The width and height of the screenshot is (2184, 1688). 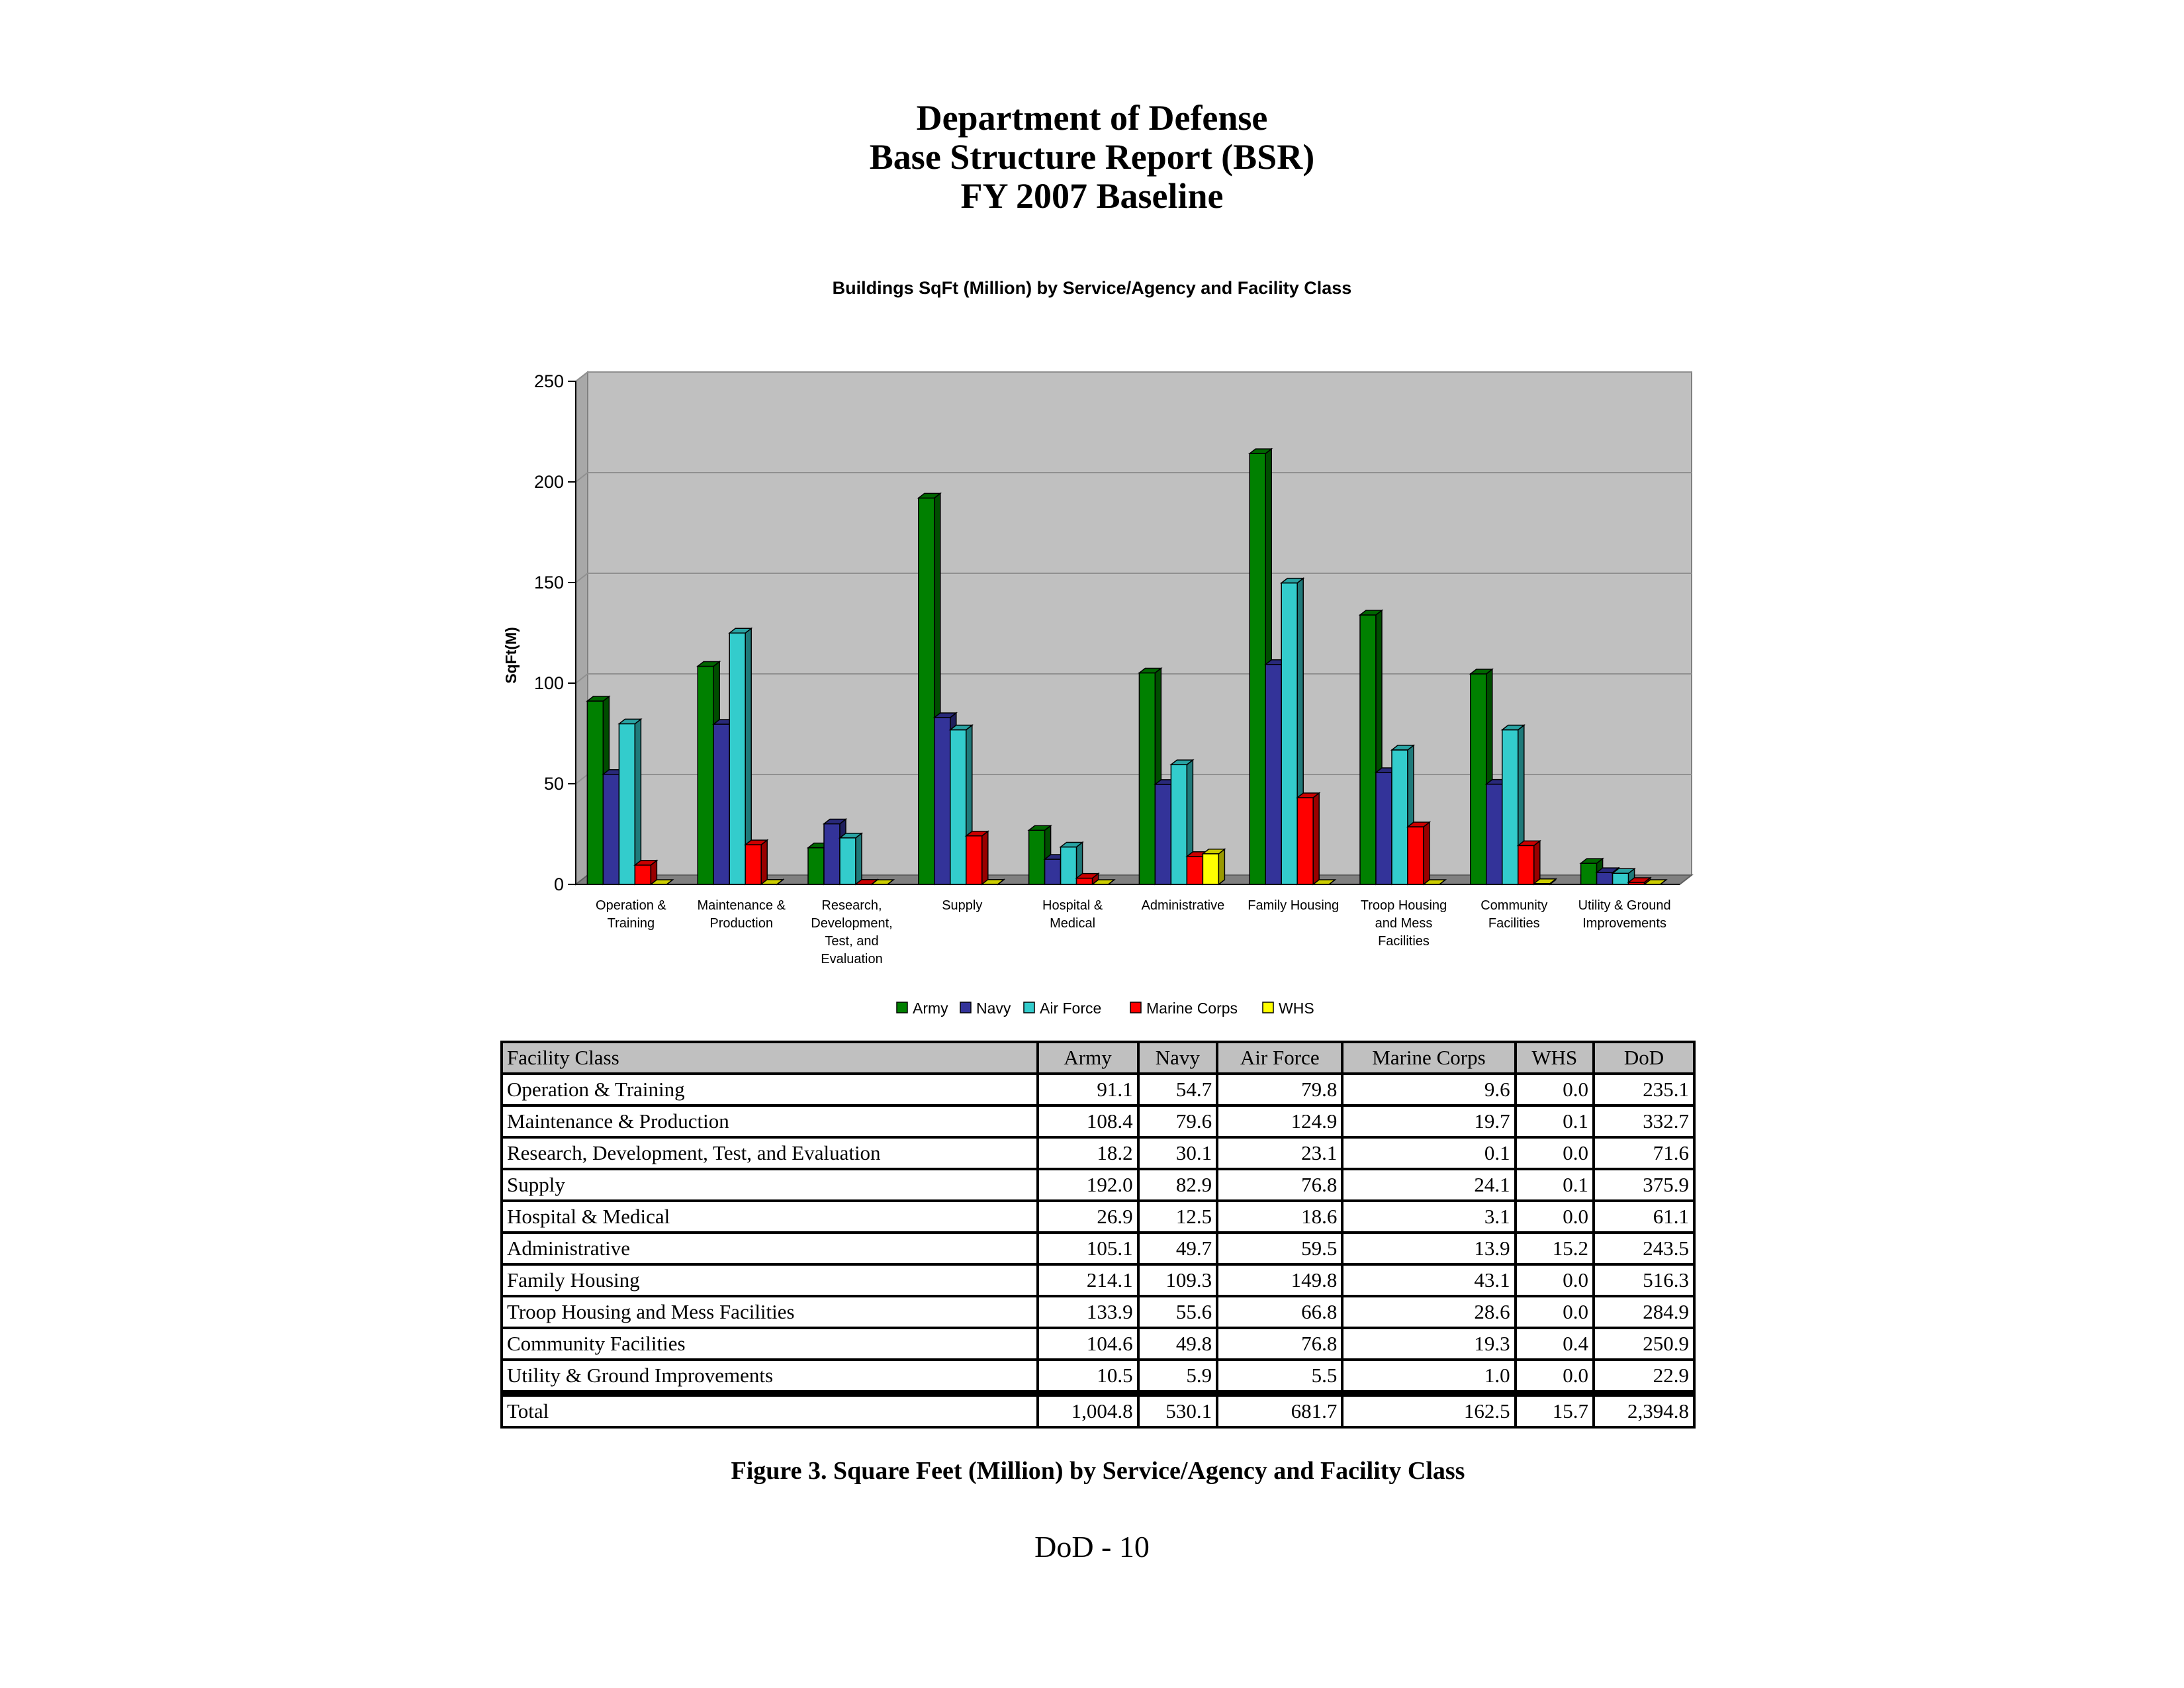 What do you see at coordinates (1280, 1280) in the screenshot?
I see `value-cell: 149.8` at bounding box center [1280, 1280].